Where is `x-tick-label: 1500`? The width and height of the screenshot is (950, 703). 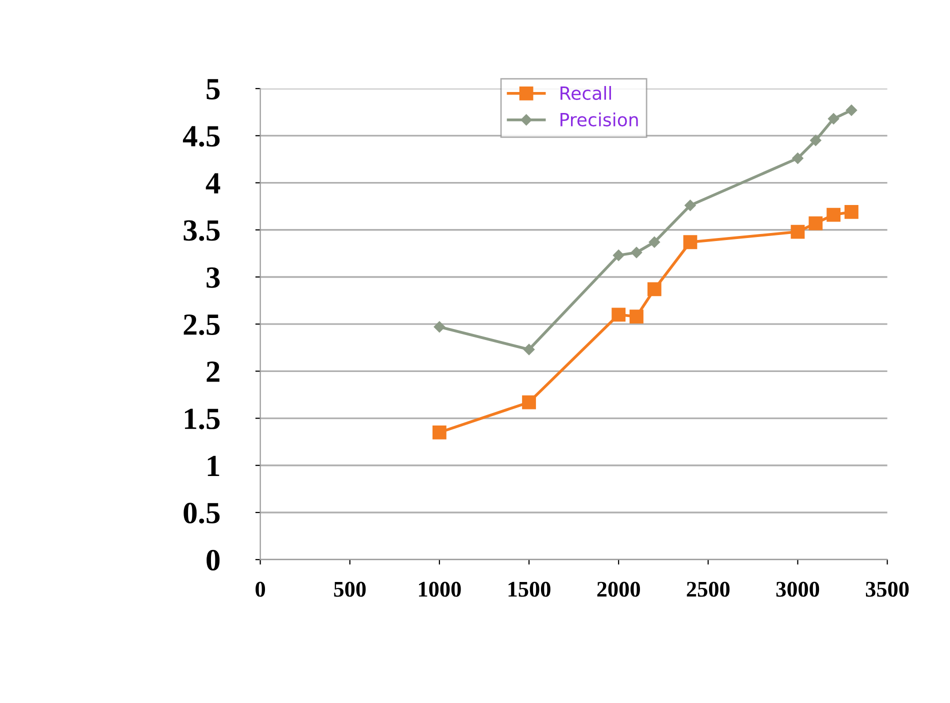 x-tick-label: 1500 is located at coordinates (529, 589).